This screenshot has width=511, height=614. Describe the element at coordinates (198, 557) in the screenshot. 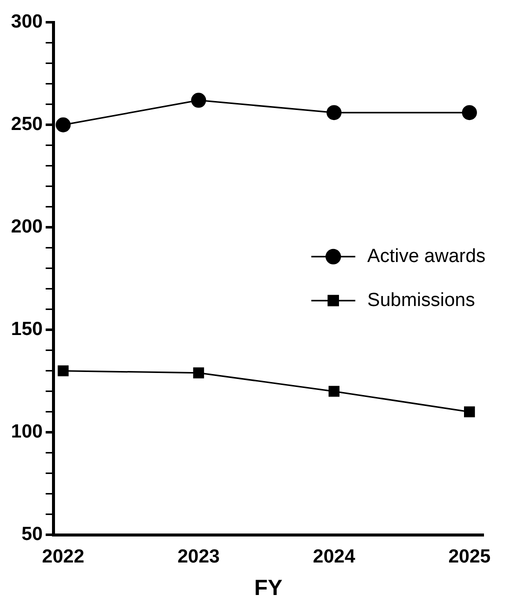

I see `x-tick-label: 2023` at that location.